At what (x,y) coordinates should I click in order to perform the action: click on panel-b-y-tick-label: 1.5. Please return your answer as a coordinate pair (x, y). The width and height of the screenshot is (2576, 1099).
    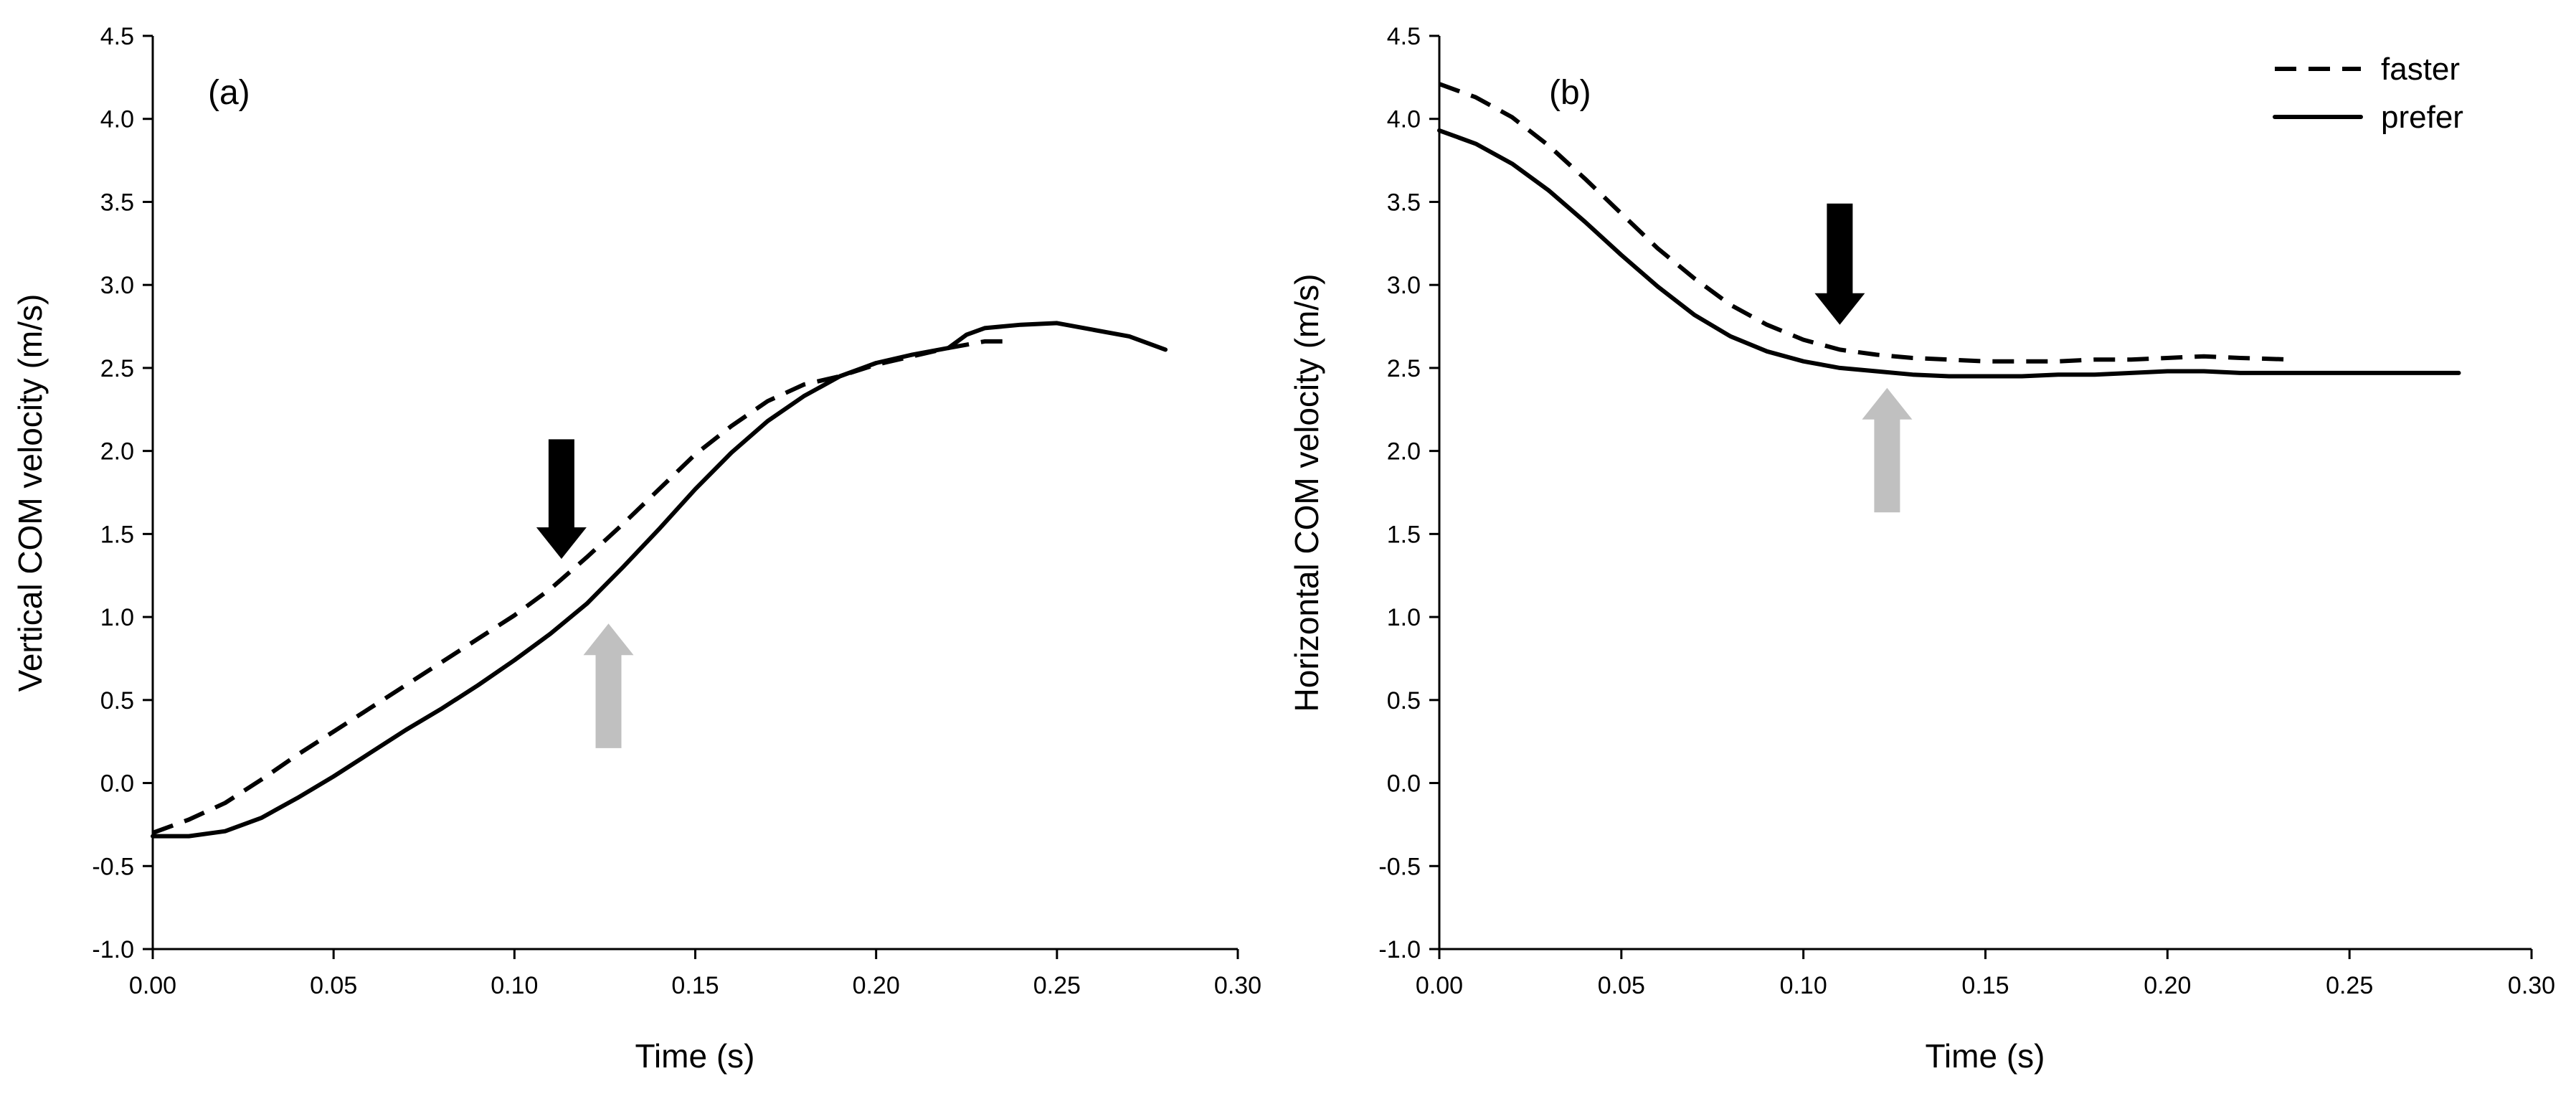
    Looking at the image, I should click on (1404, 534).